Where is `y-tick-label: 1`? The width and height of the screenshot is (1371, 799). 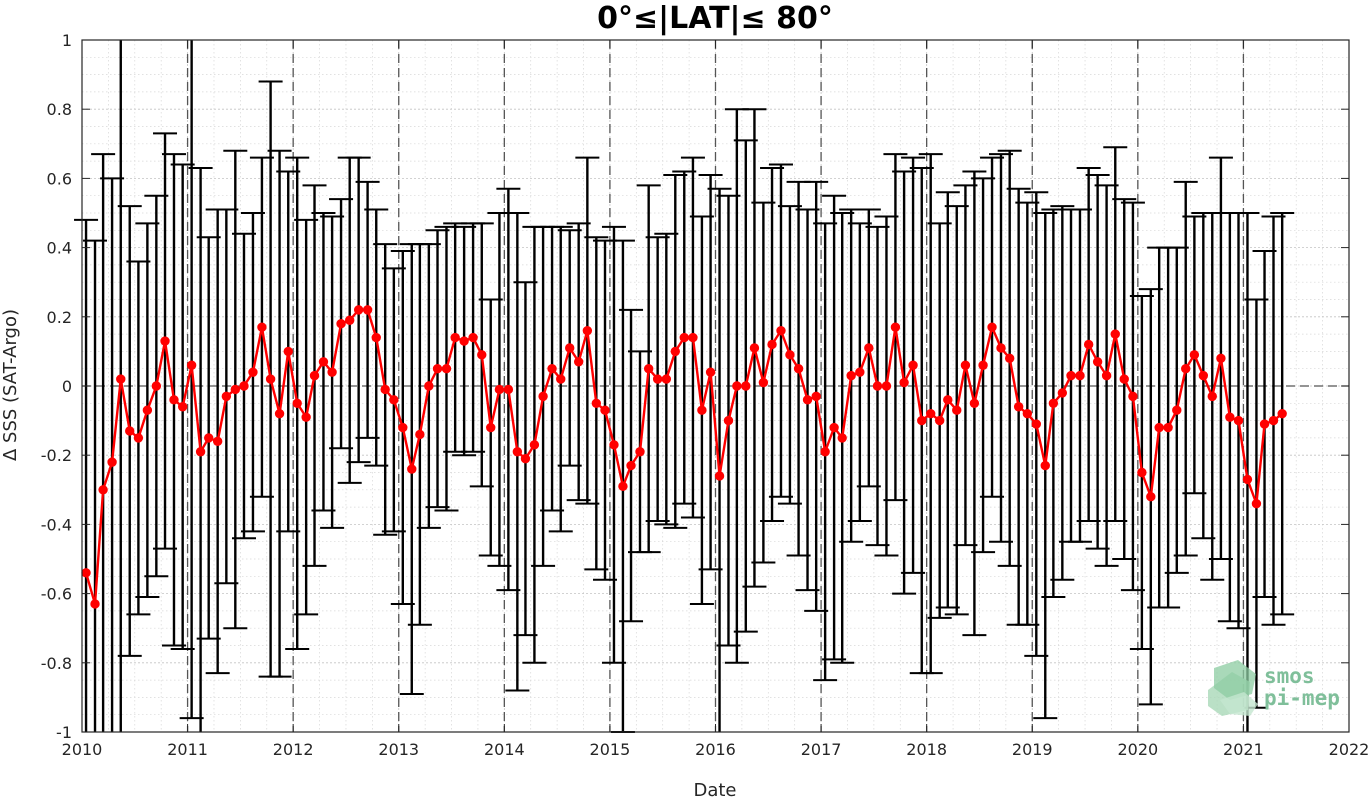 y-tick-label: 1 is located at coordinates (67, 40).